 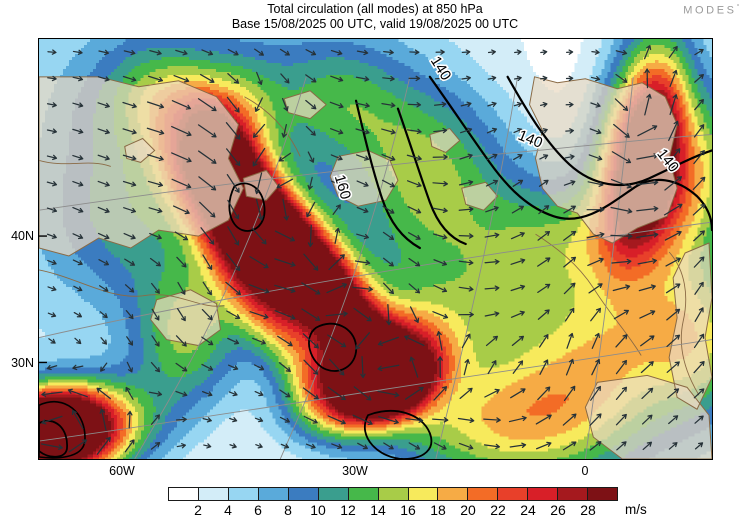 I want to click on colorbar-swatches, so click(x=393, y=494).